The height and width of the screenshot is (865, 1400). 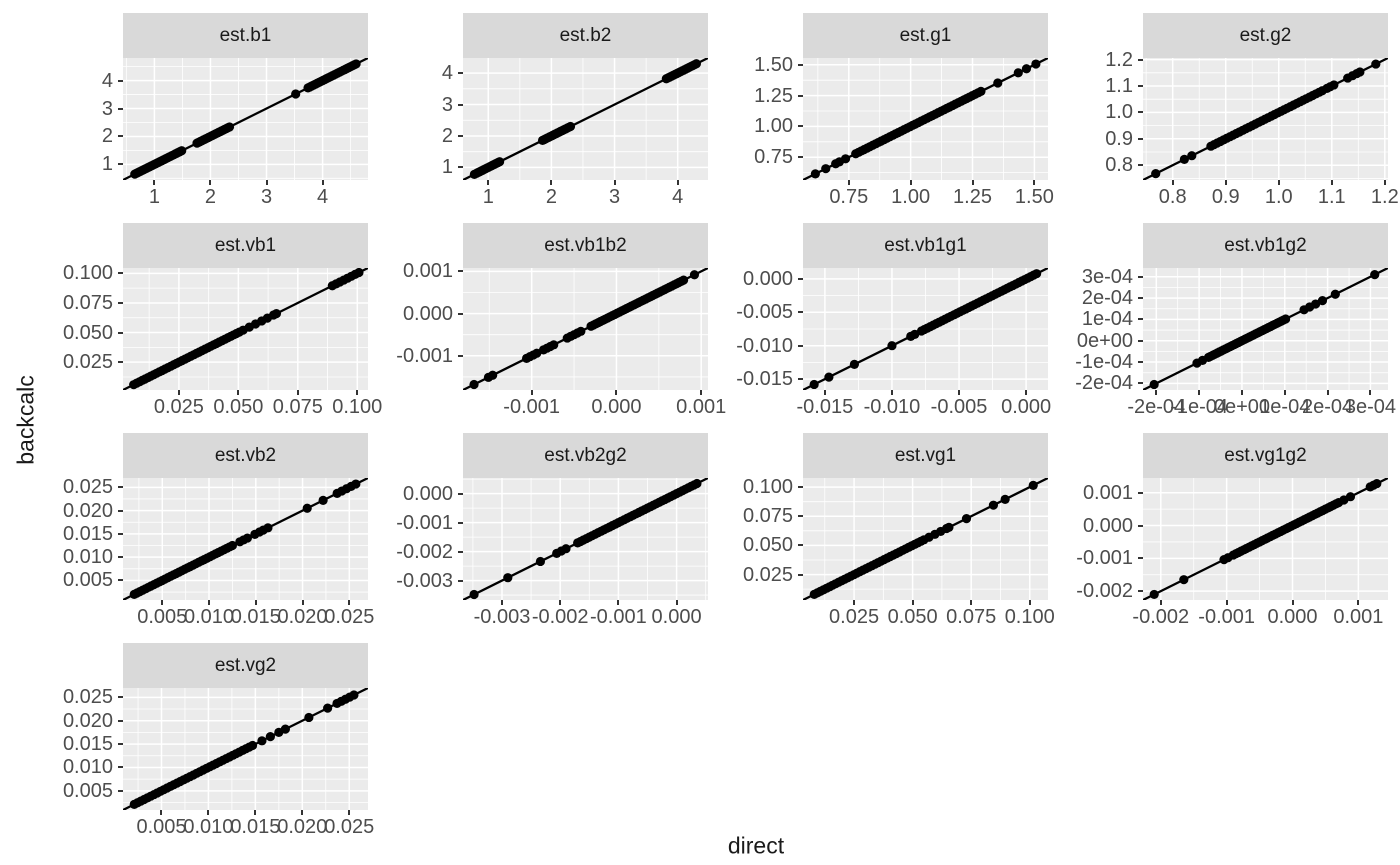 I want to click on facet-panel, so click(x=925, y=539).